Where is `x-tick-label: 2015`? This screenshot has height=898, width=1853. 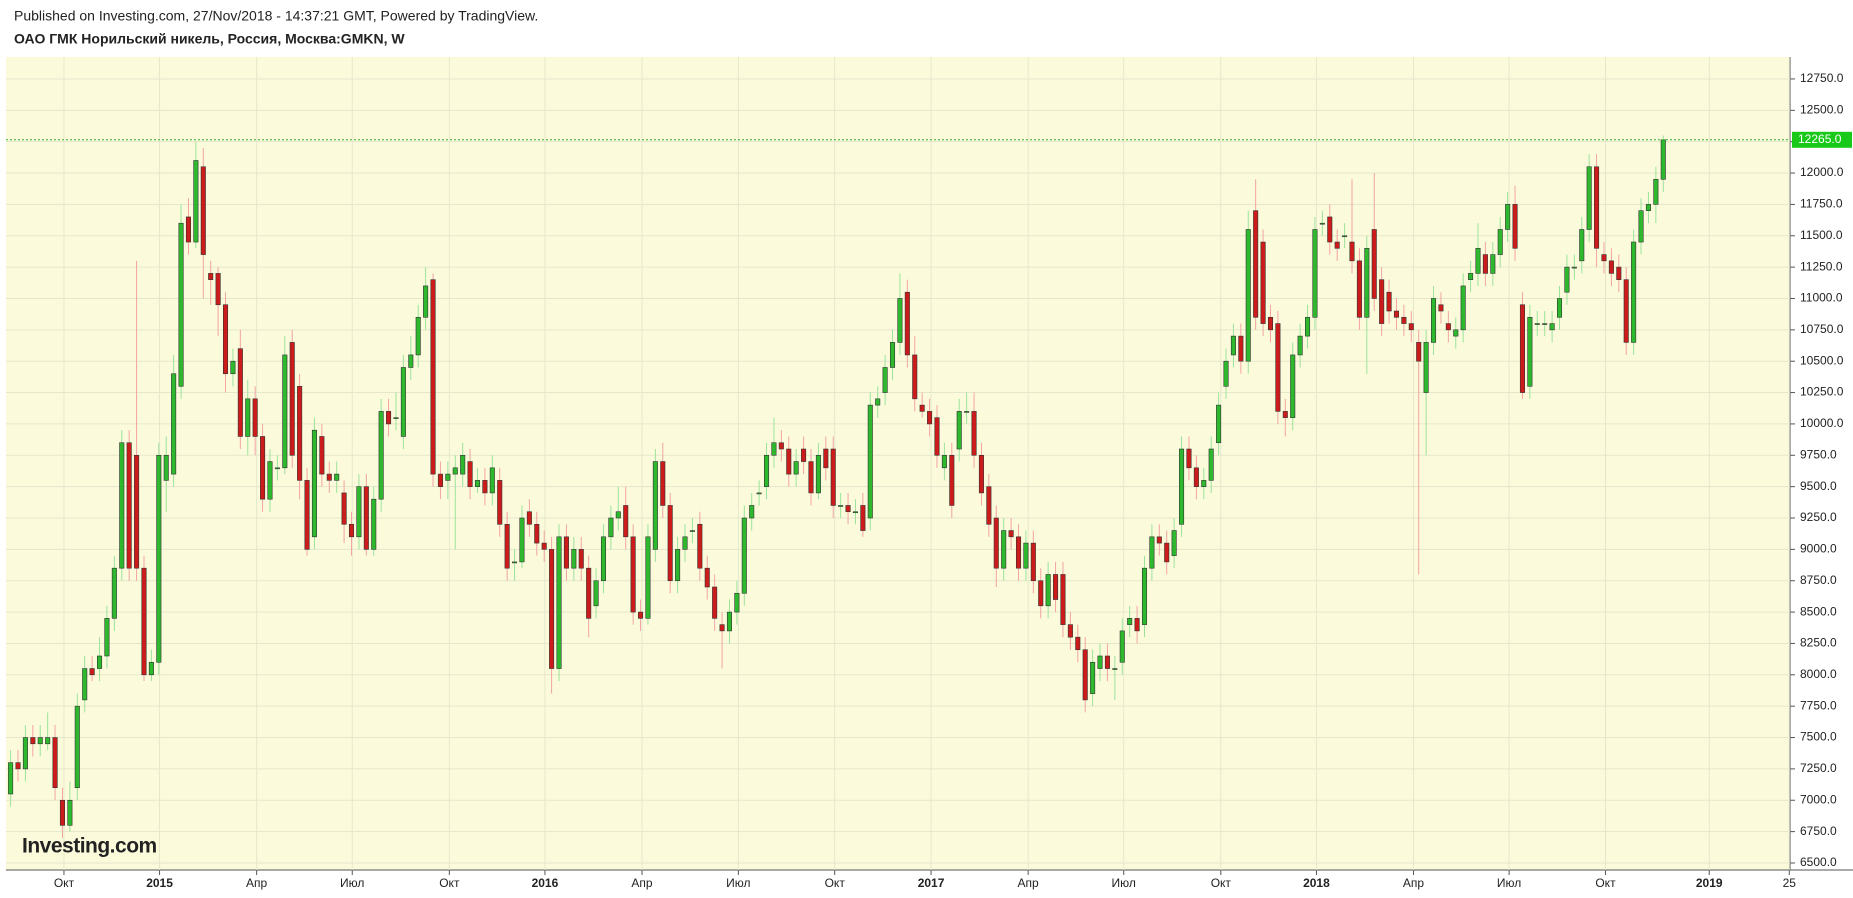
x-tick-label: 2015 is located at coordinates (159, 883).